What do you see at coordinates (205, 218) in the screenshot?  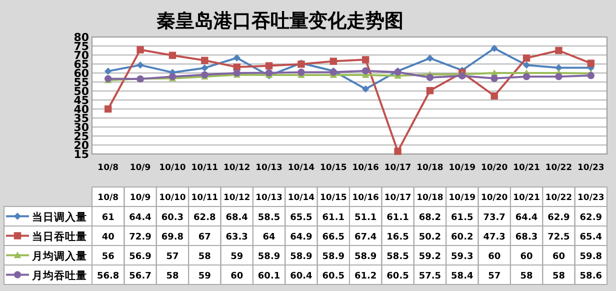 I see `data-label: 62.8` at bounding box center [205, 218].